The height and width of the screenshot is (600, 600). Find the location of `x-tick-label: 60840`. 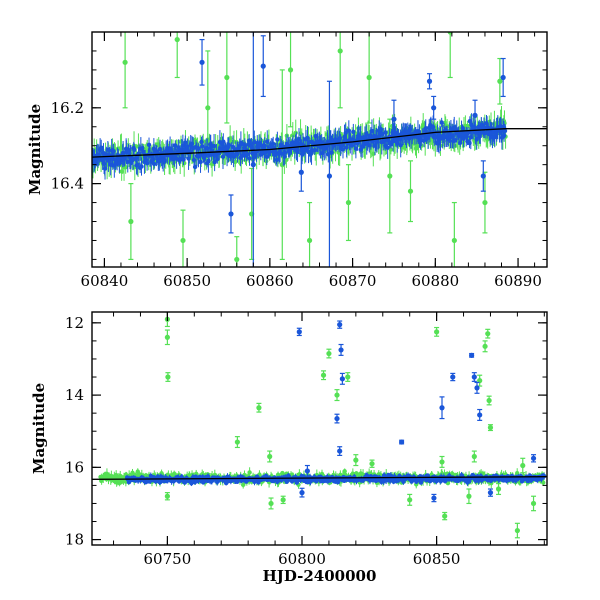

x-tick-label: 60840 is located at coordinates (105, 281).